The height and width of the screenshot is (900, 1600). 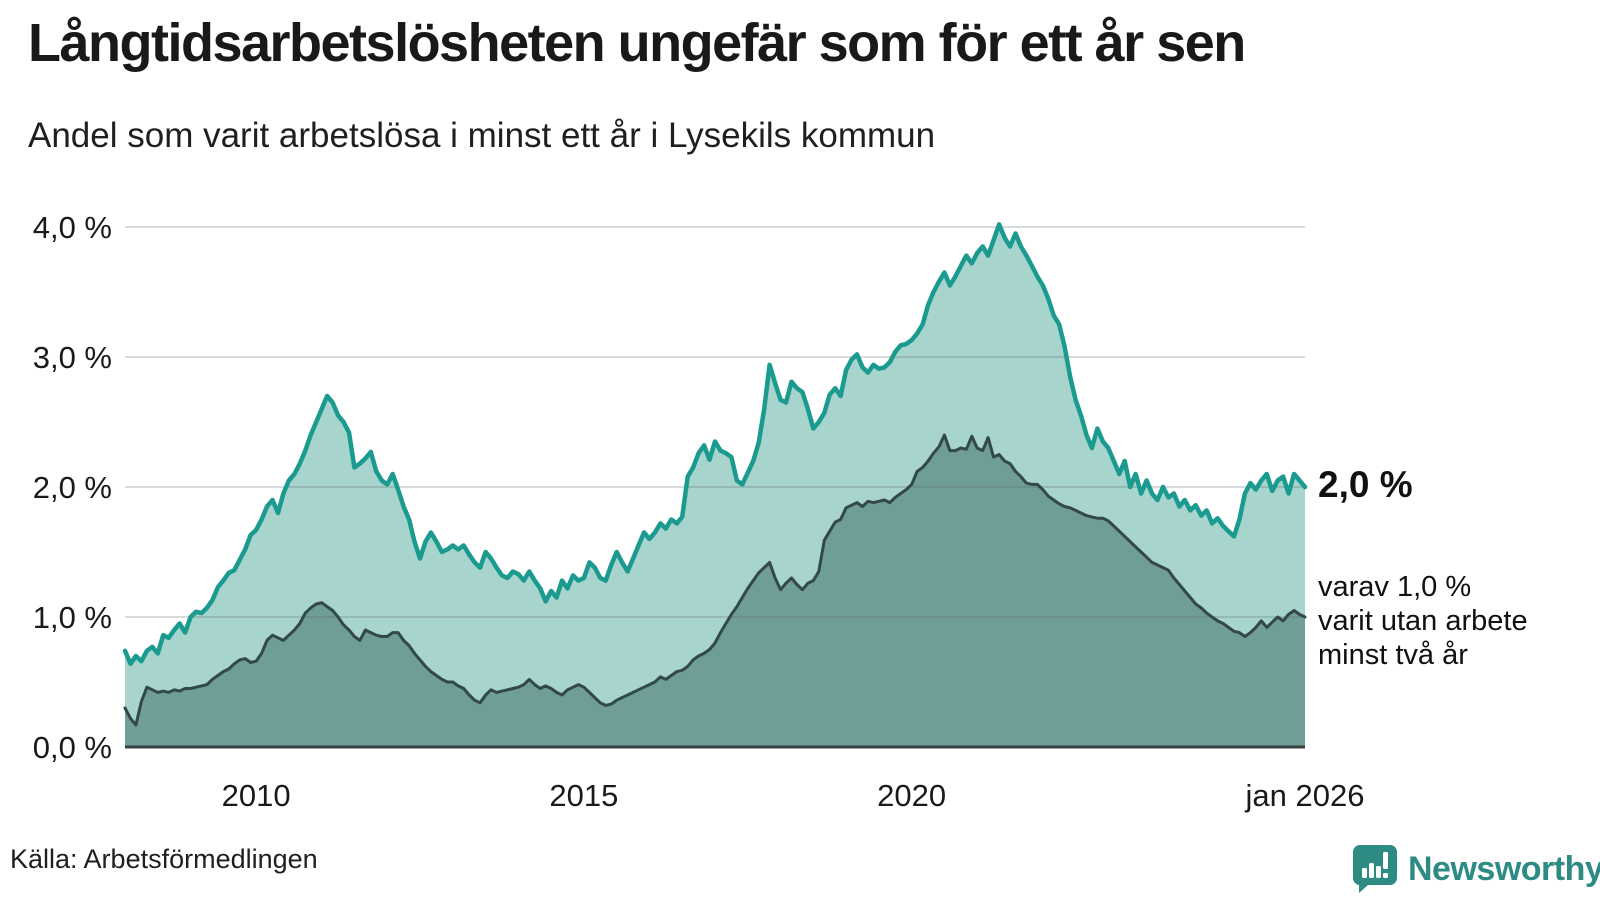 What do you see at coordinates (1395, 587) in the screenshot?
I see `annotation-line: varav 1,0 %` at bounding box center [1395, 587].